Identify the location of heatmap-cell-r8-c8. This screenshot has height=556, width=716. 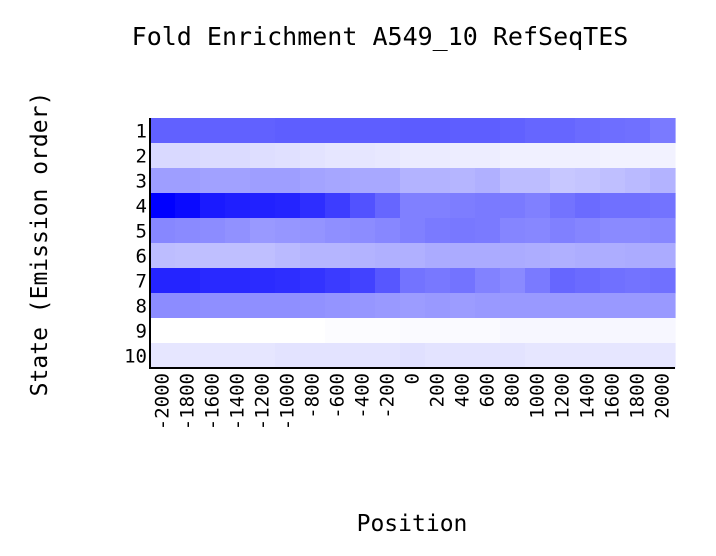
(338, 306).